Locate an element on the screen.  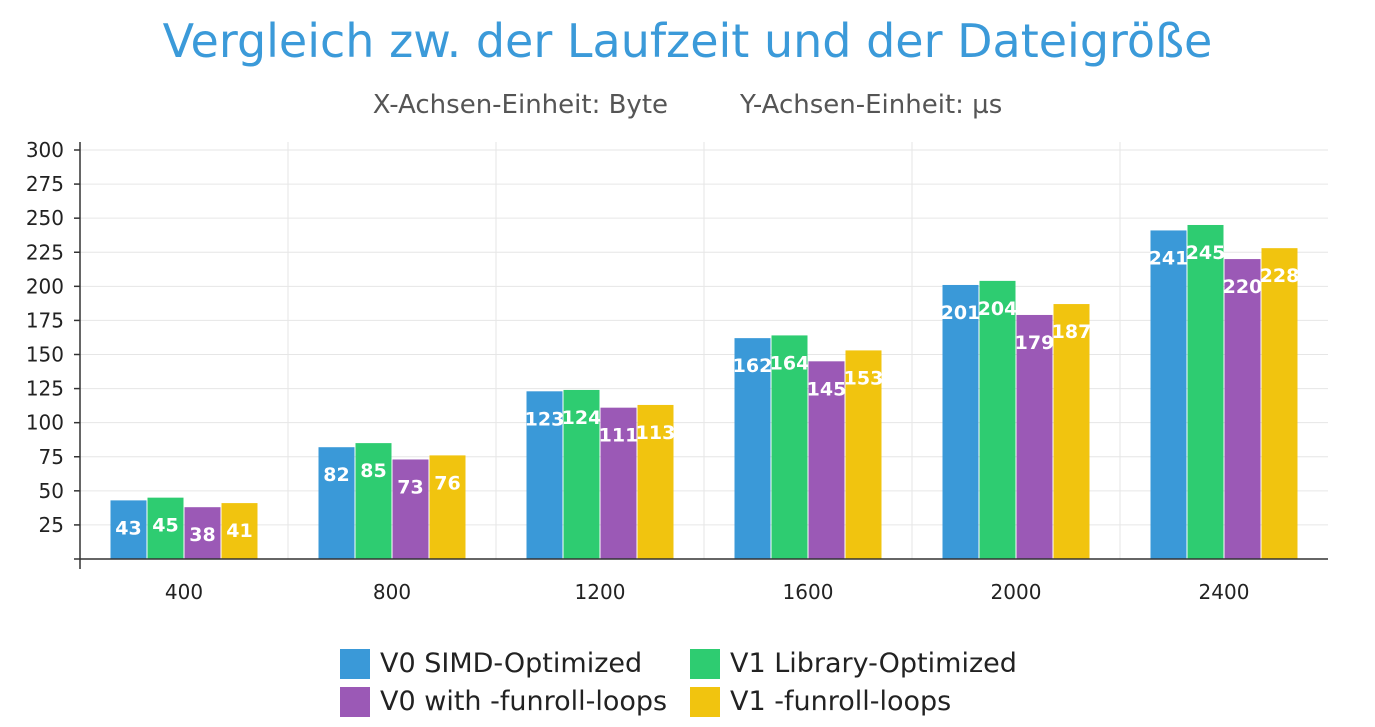
y-tick-label: 275 is located at coordinates (45, 184).